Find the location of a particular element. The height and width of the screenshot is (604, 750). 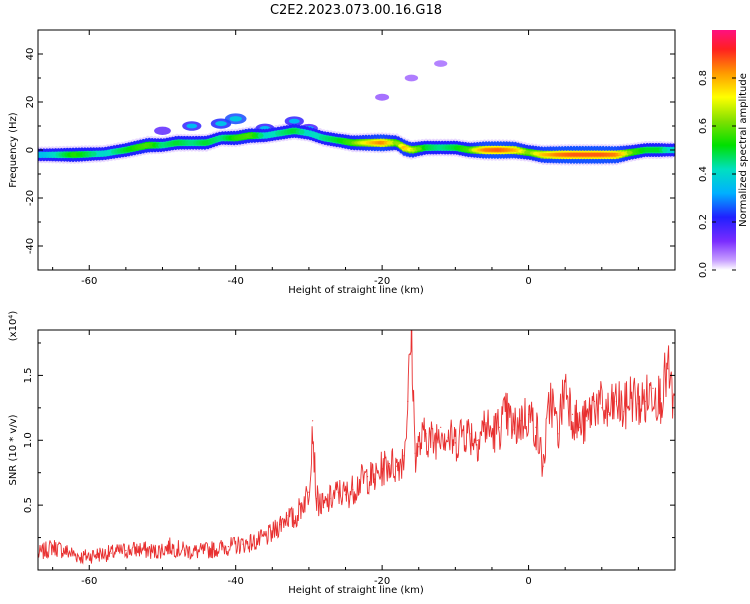

spectrogram-x-tick-label: 0 is located at coordinates (528, 281).